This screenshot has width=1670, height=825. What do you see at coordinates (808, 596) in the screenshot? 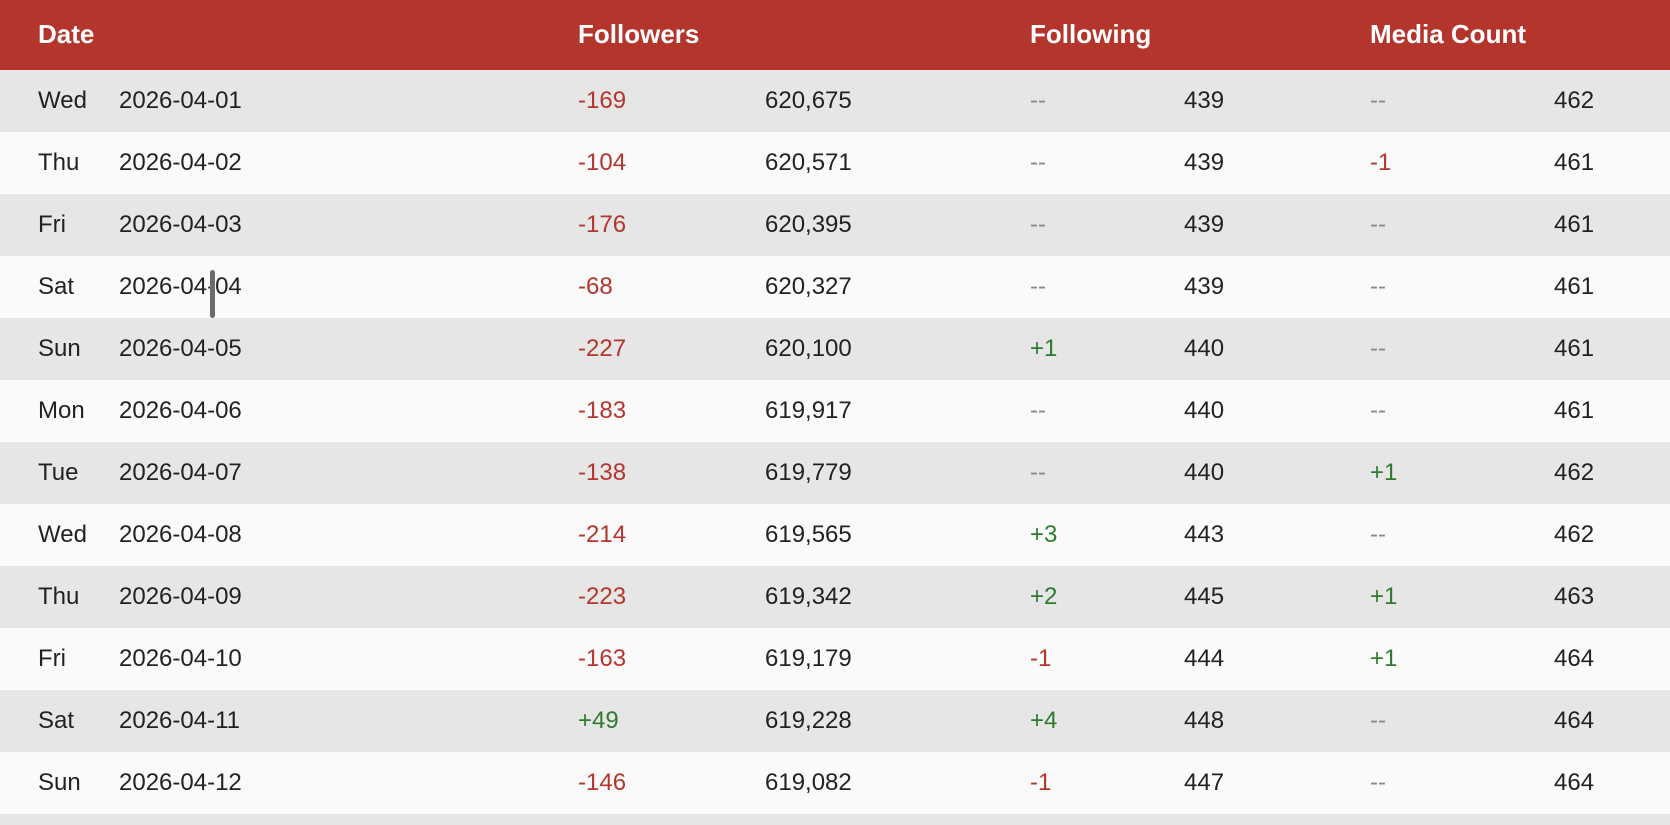
I see `followers-value-cell: 619,342` at bounding box center [808, 596].